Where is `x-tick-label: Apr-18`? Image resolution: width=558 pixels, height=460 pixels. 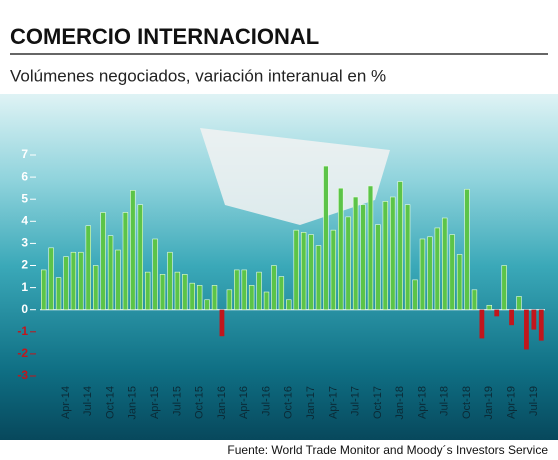
x-tick-label: Apr-18 is located at coordinates (422, 402).